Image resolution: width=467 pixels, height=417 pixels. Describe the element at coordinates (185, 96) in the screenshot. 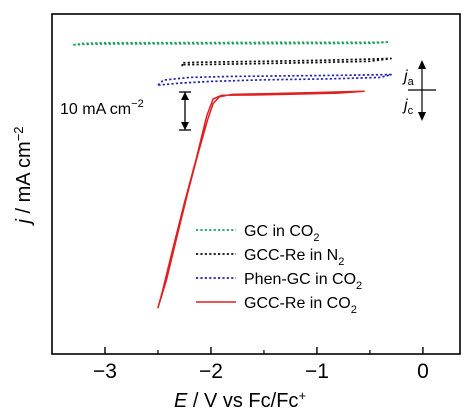

I see `scale-bar-arrow-up` at that location.